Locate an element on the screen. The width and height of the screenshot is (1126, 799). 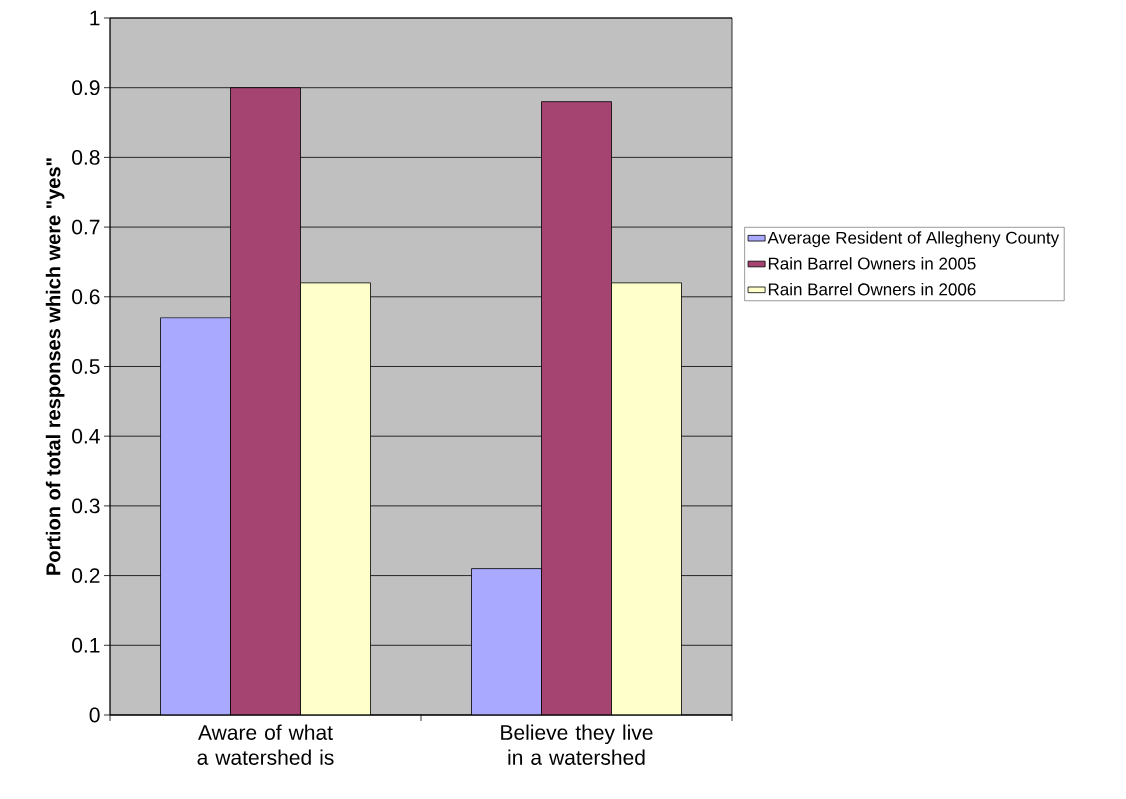
y-tick-label: 0.6 is located at coordinates (86, 297).